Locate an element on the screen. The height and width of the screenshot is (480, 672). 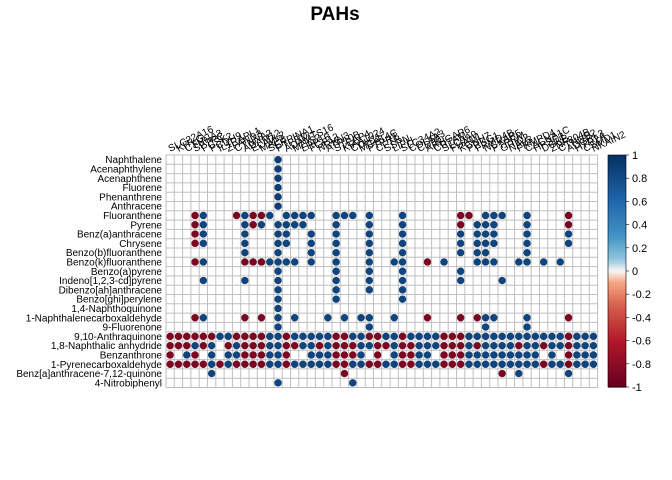
colorbar-tick-label: -0.2 is located at coordinates (641, 295).